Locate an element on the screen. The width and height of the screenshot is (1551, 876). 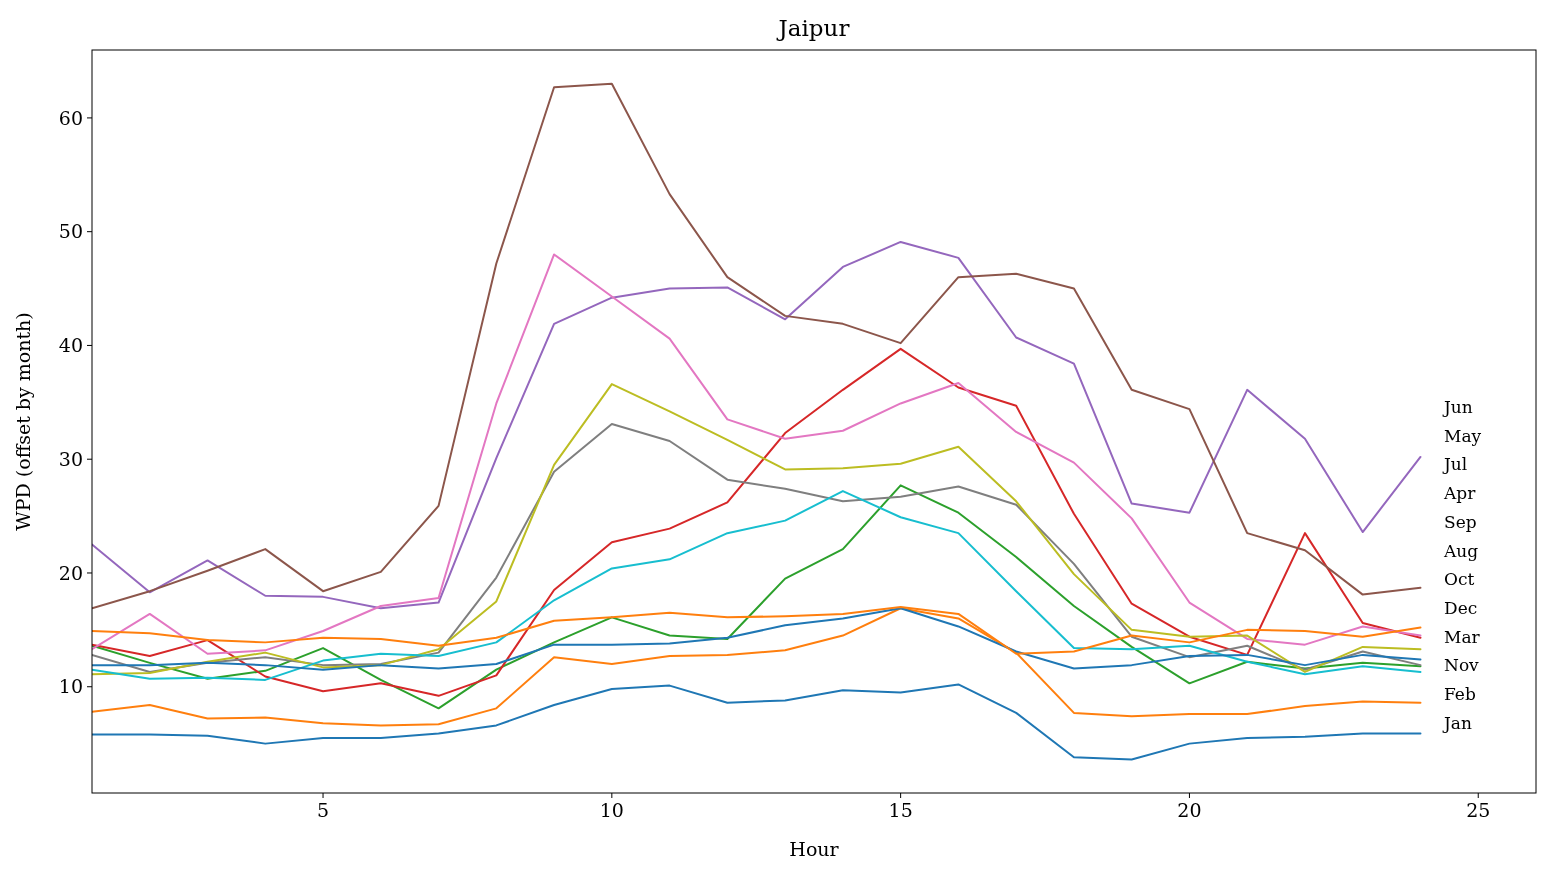
x-tick-label: 5 is located at coordinates (323, 810).